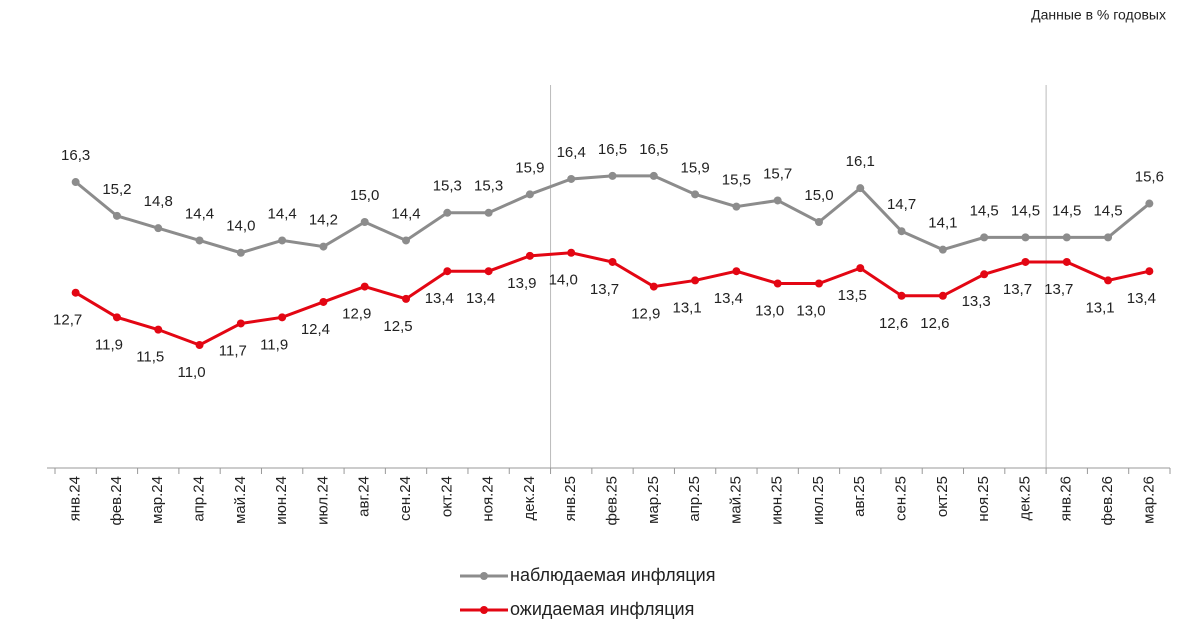 The width and height of the screenshot is (1200, 627). What do you see at coordinates (529, 498) in the screenshot?
I see `x-tick-label: дек.24` at bounding box center [529, 498].